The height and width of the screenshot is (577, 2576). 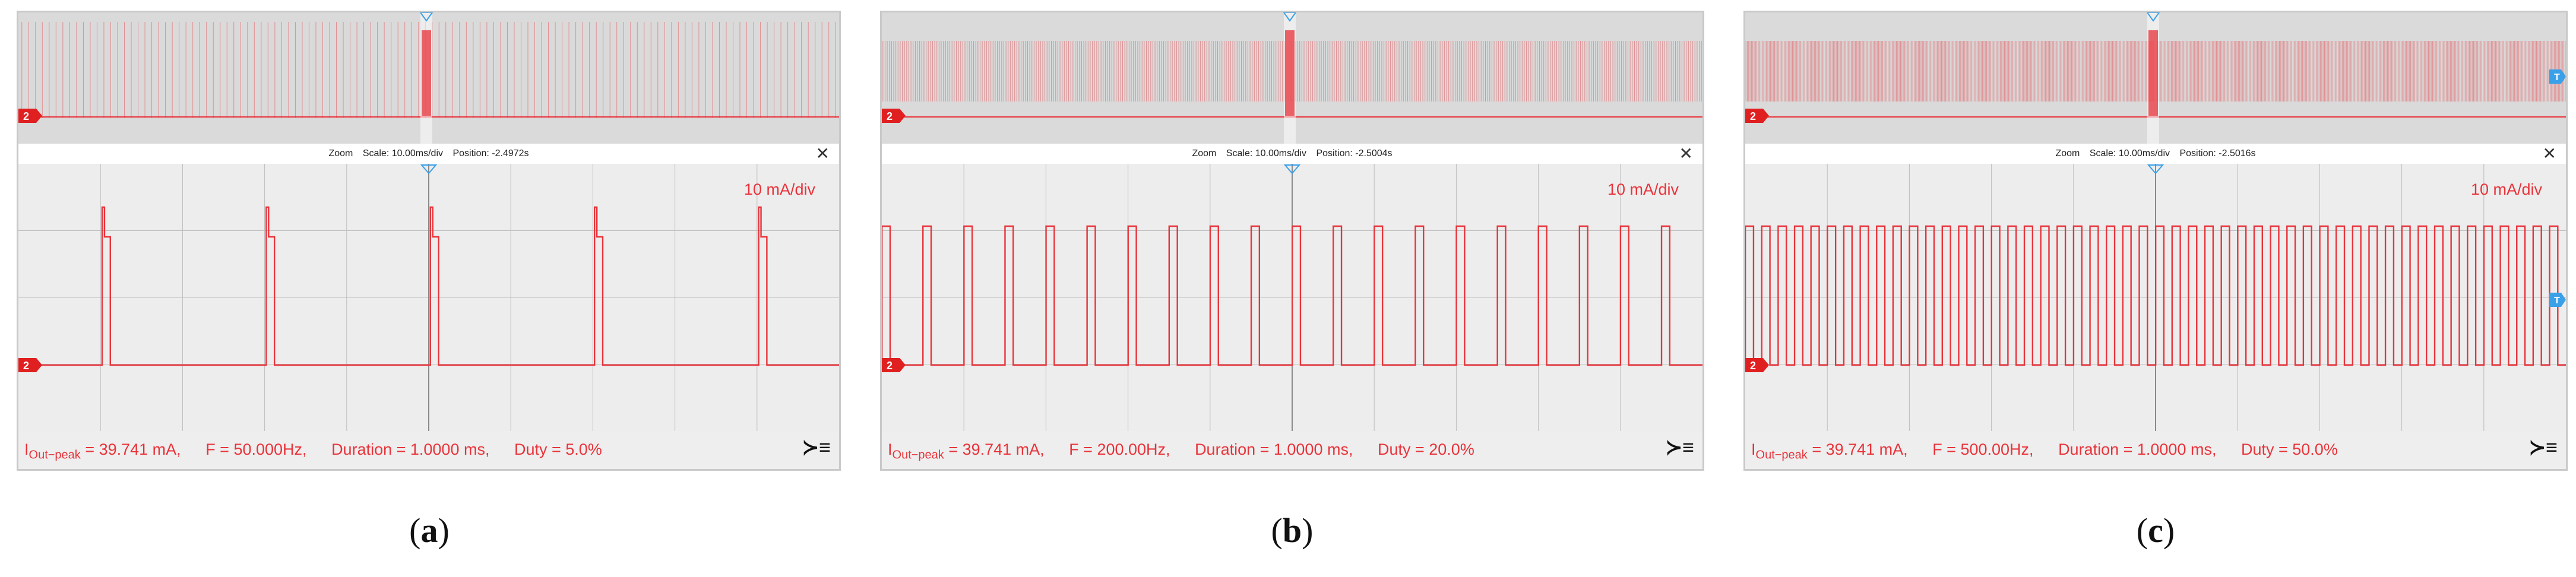 What do you see at coordinates (256, 449) in the screenshot?
I see `freq-value: F = 50.000Hz,` at bounding box center [256, 449].